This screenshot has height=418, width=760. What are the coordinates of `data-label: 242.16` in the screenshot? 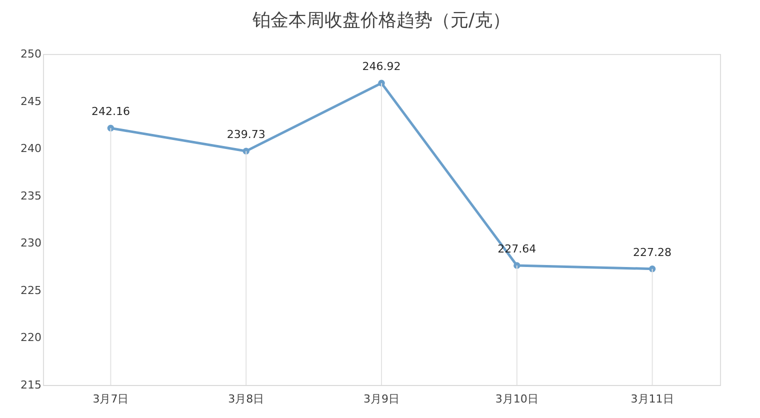 It's located at (110, 111).